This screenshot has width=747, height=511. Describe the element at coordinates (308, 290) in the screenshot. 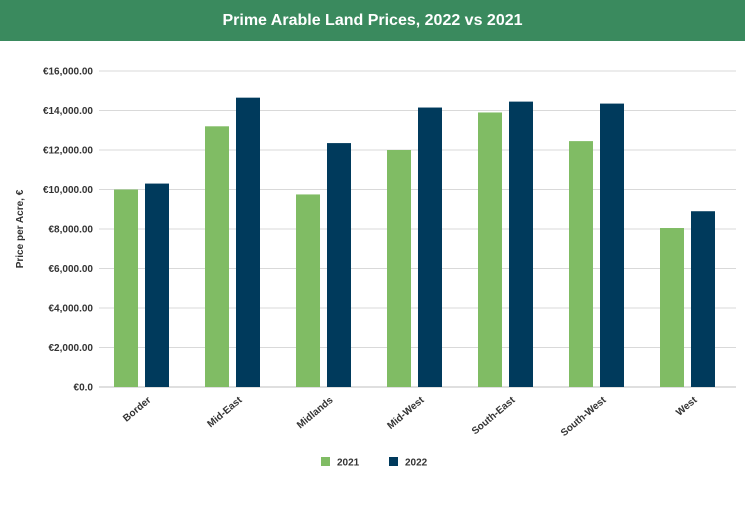

I see `bar-2021-midlands` at that location.